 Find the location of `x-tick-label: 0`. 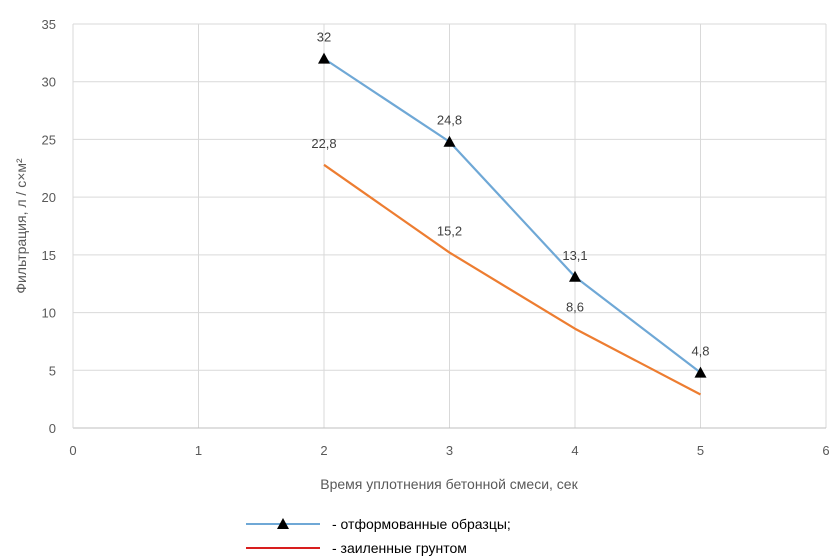

x-tick-label: 0 is located at coordinates (72, 450).